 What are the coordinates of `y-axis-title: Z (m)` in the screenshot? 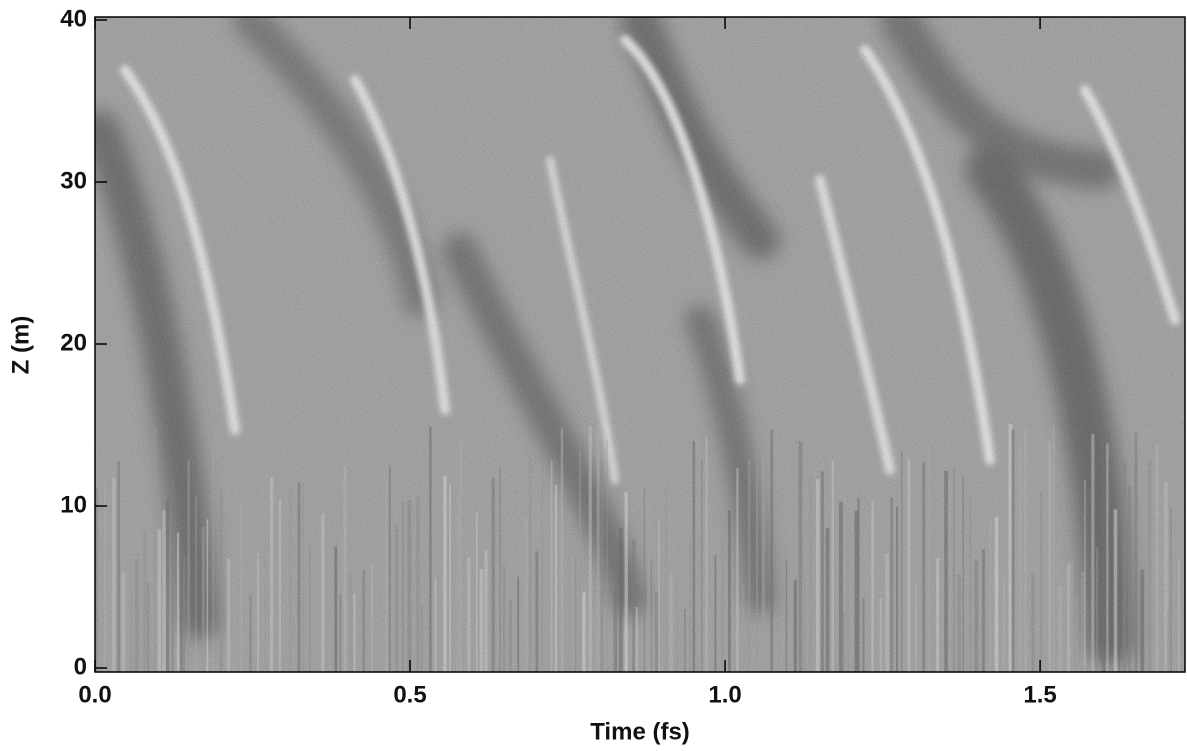 It's located at (20, 345).